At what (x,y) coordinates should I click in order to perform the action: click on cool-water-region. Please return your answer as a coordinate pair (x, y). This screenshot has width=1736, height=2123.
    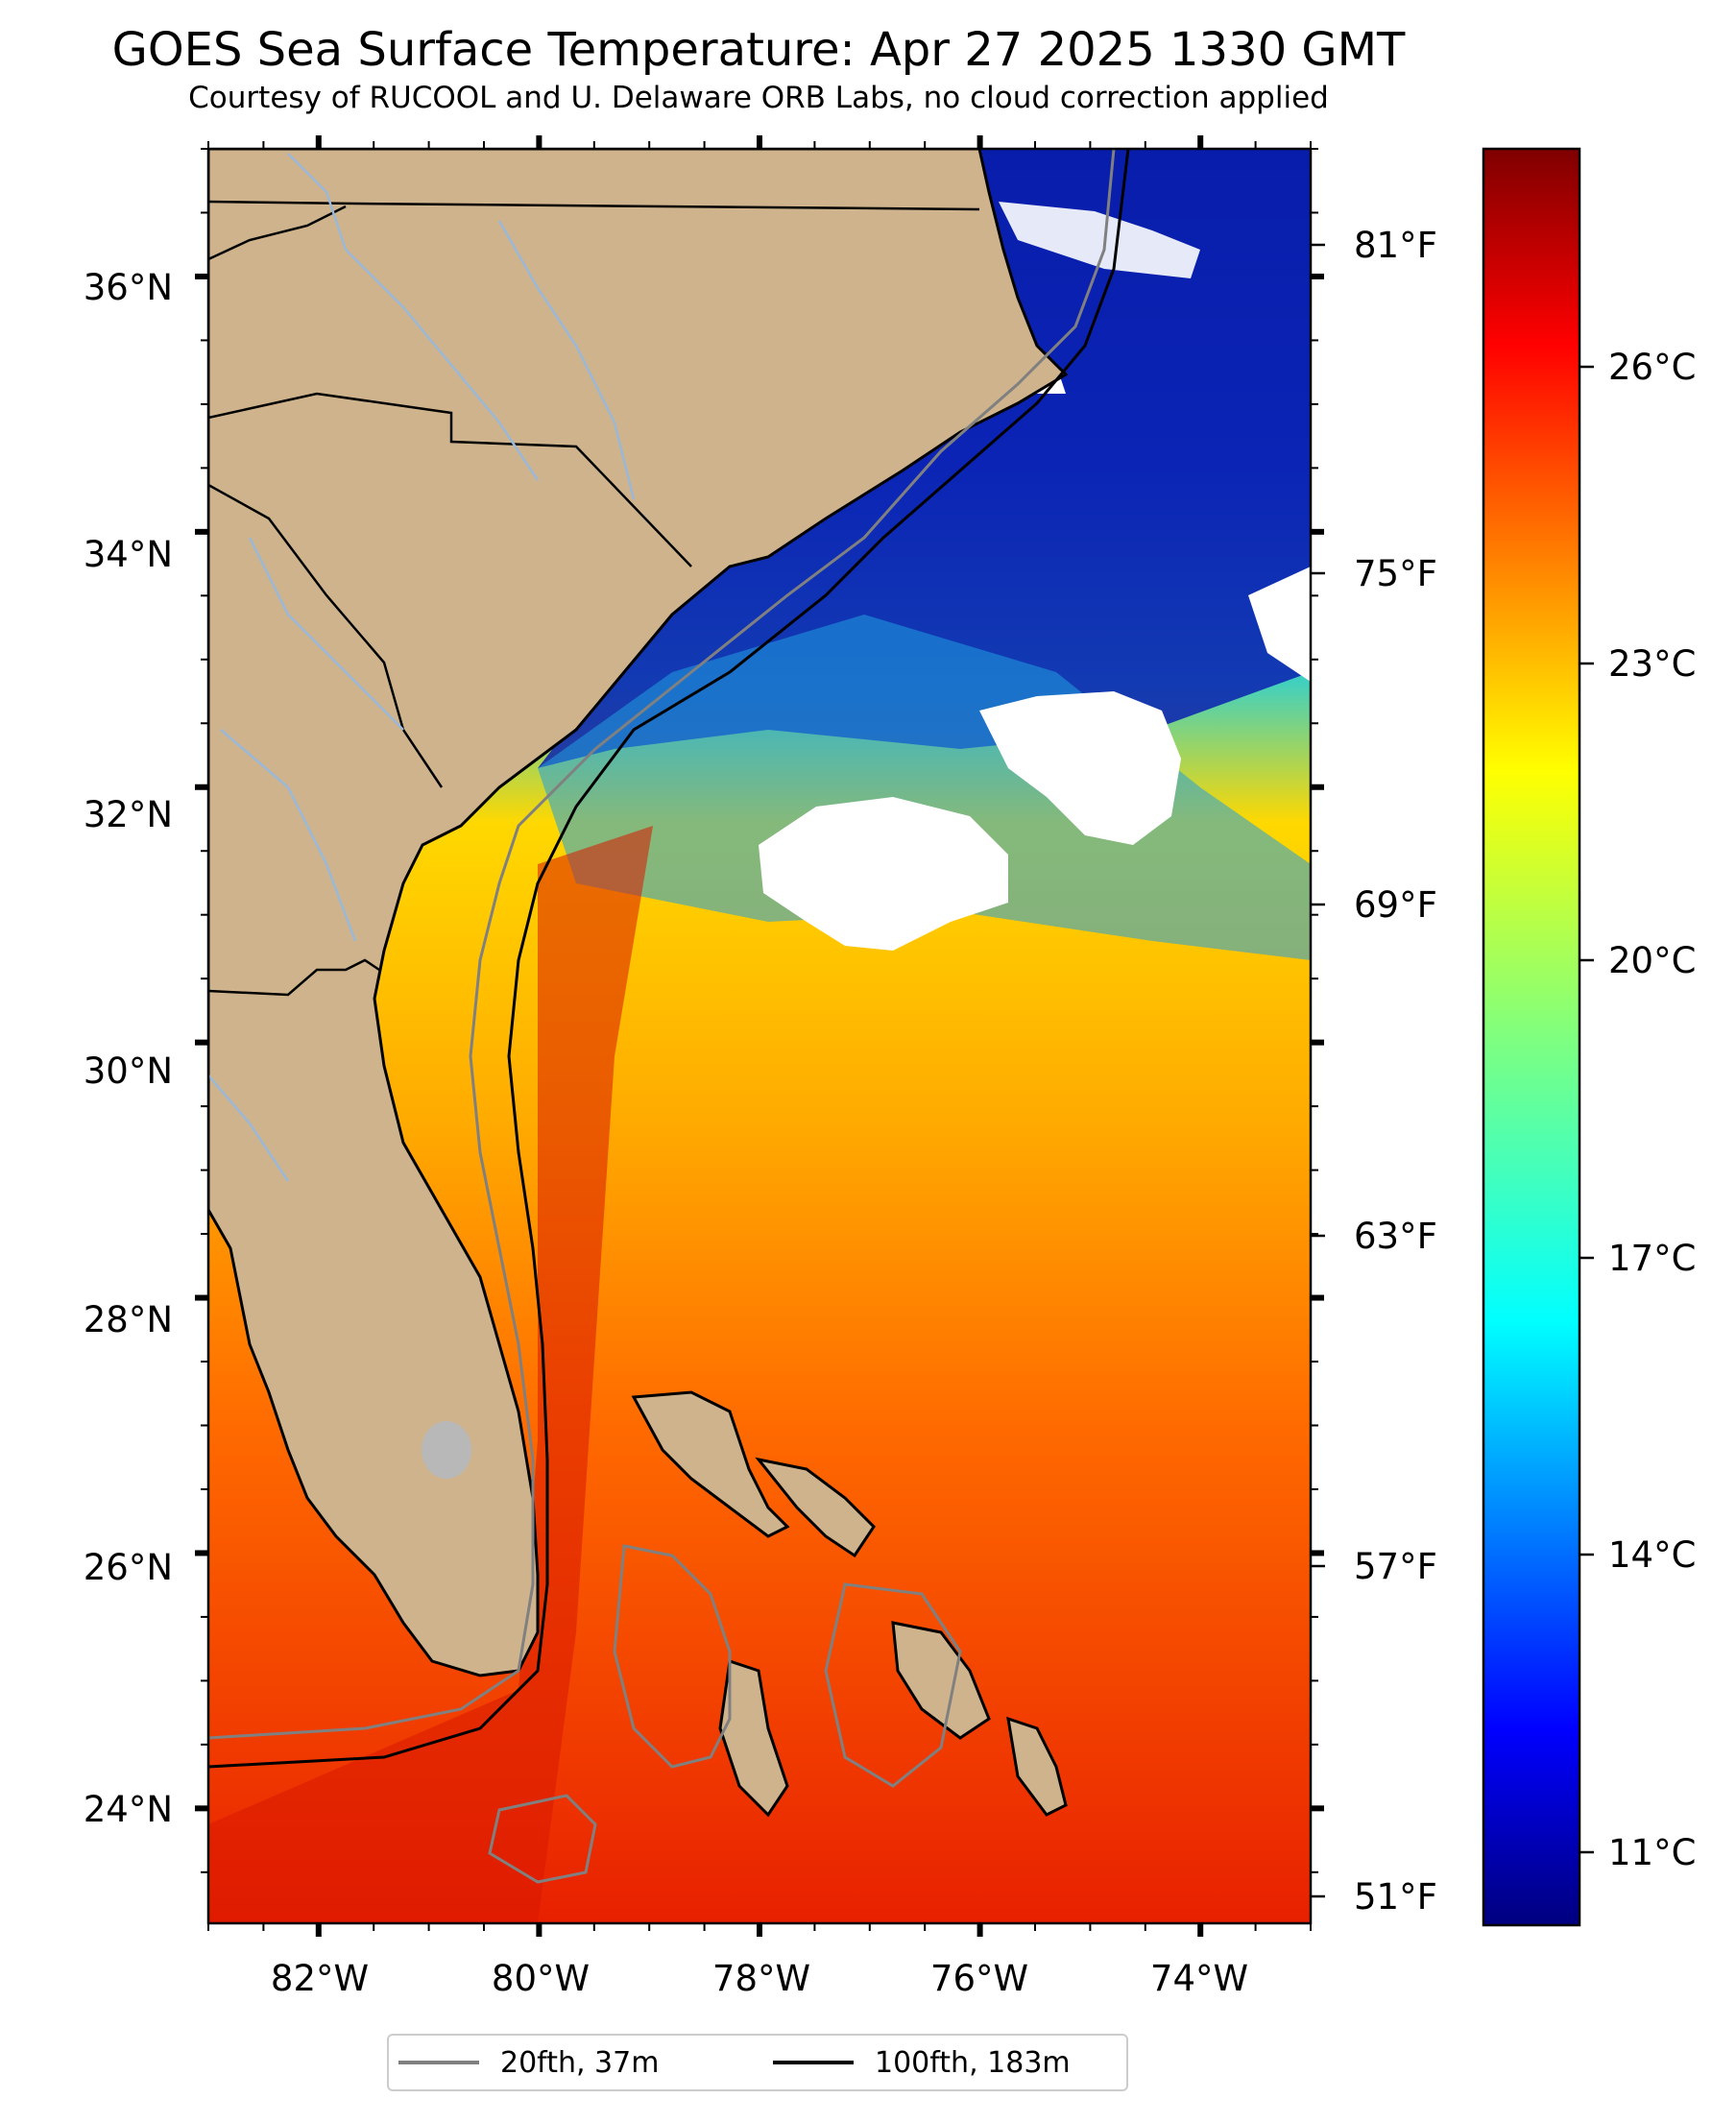
    Looking at the image, I should click on (924, 787).